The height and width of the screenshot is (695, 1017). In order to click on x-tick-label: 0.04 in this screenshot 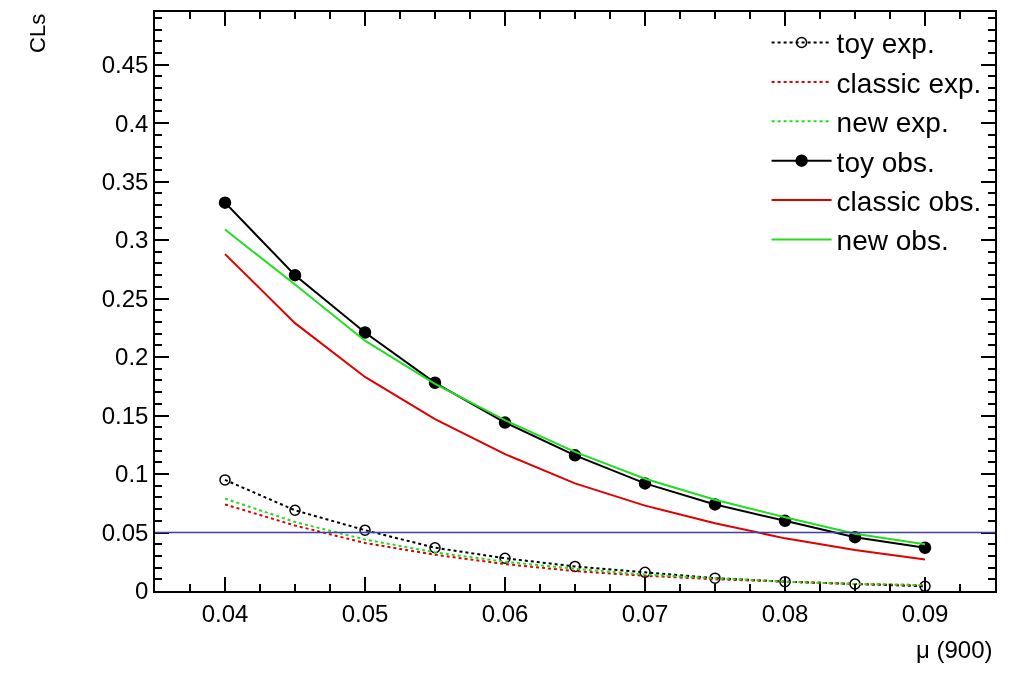, I will do `click(225, 613)`.